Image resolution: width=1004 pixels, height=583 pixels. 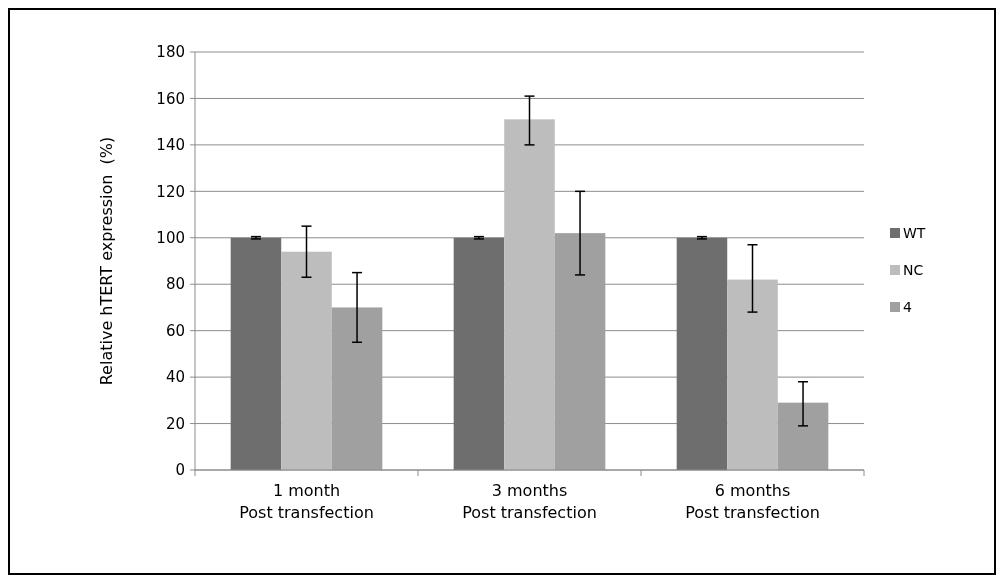 What do you see at coordinates (170, 52) in the screenshot?
I see `y-tick-label: 180` at bounding box center [170, 52].